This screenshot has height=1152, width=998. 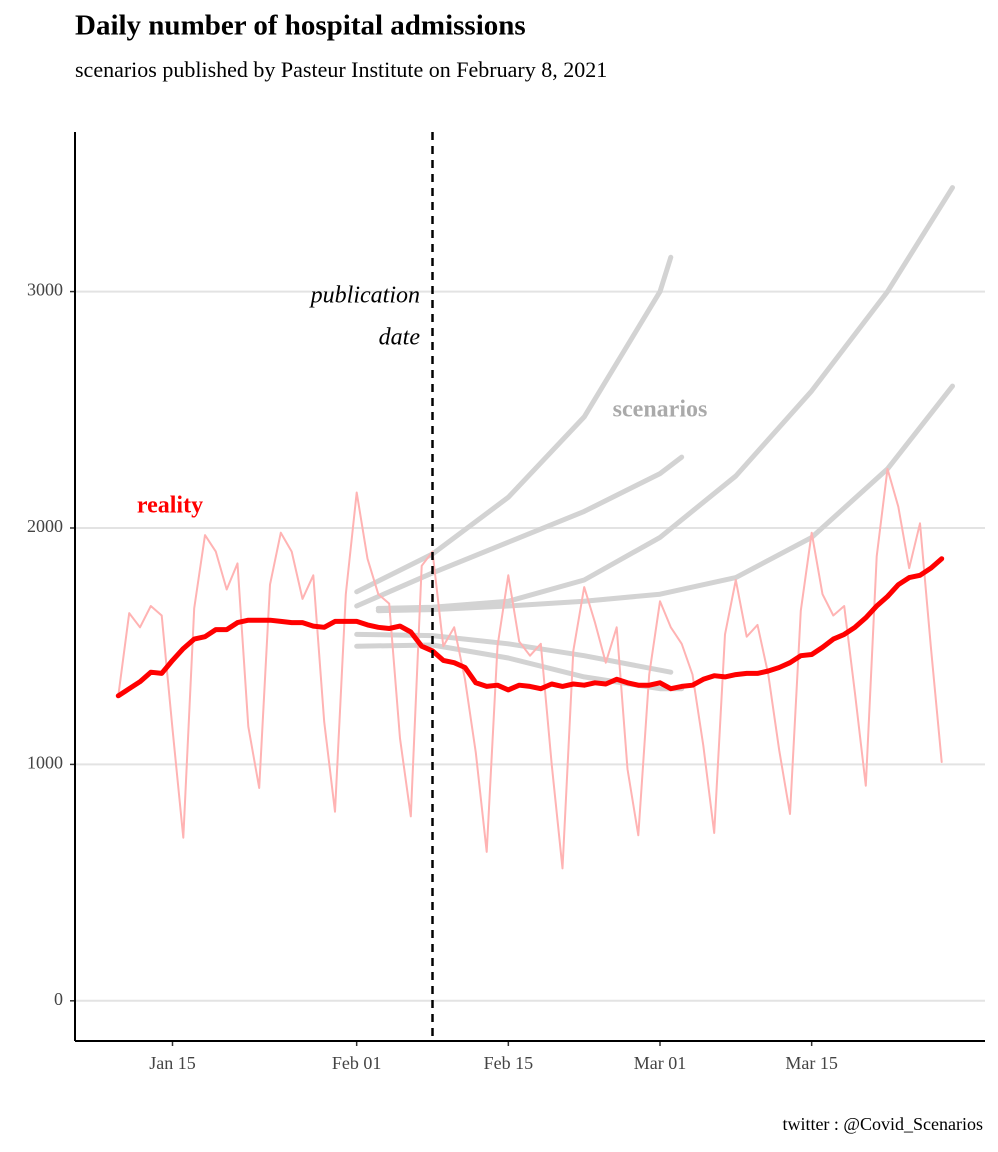 What do you see at coordinates (660, 1063) in the screenshot?
I see `x-tick-label: Mar 01` at bounding box center [660, 1063].